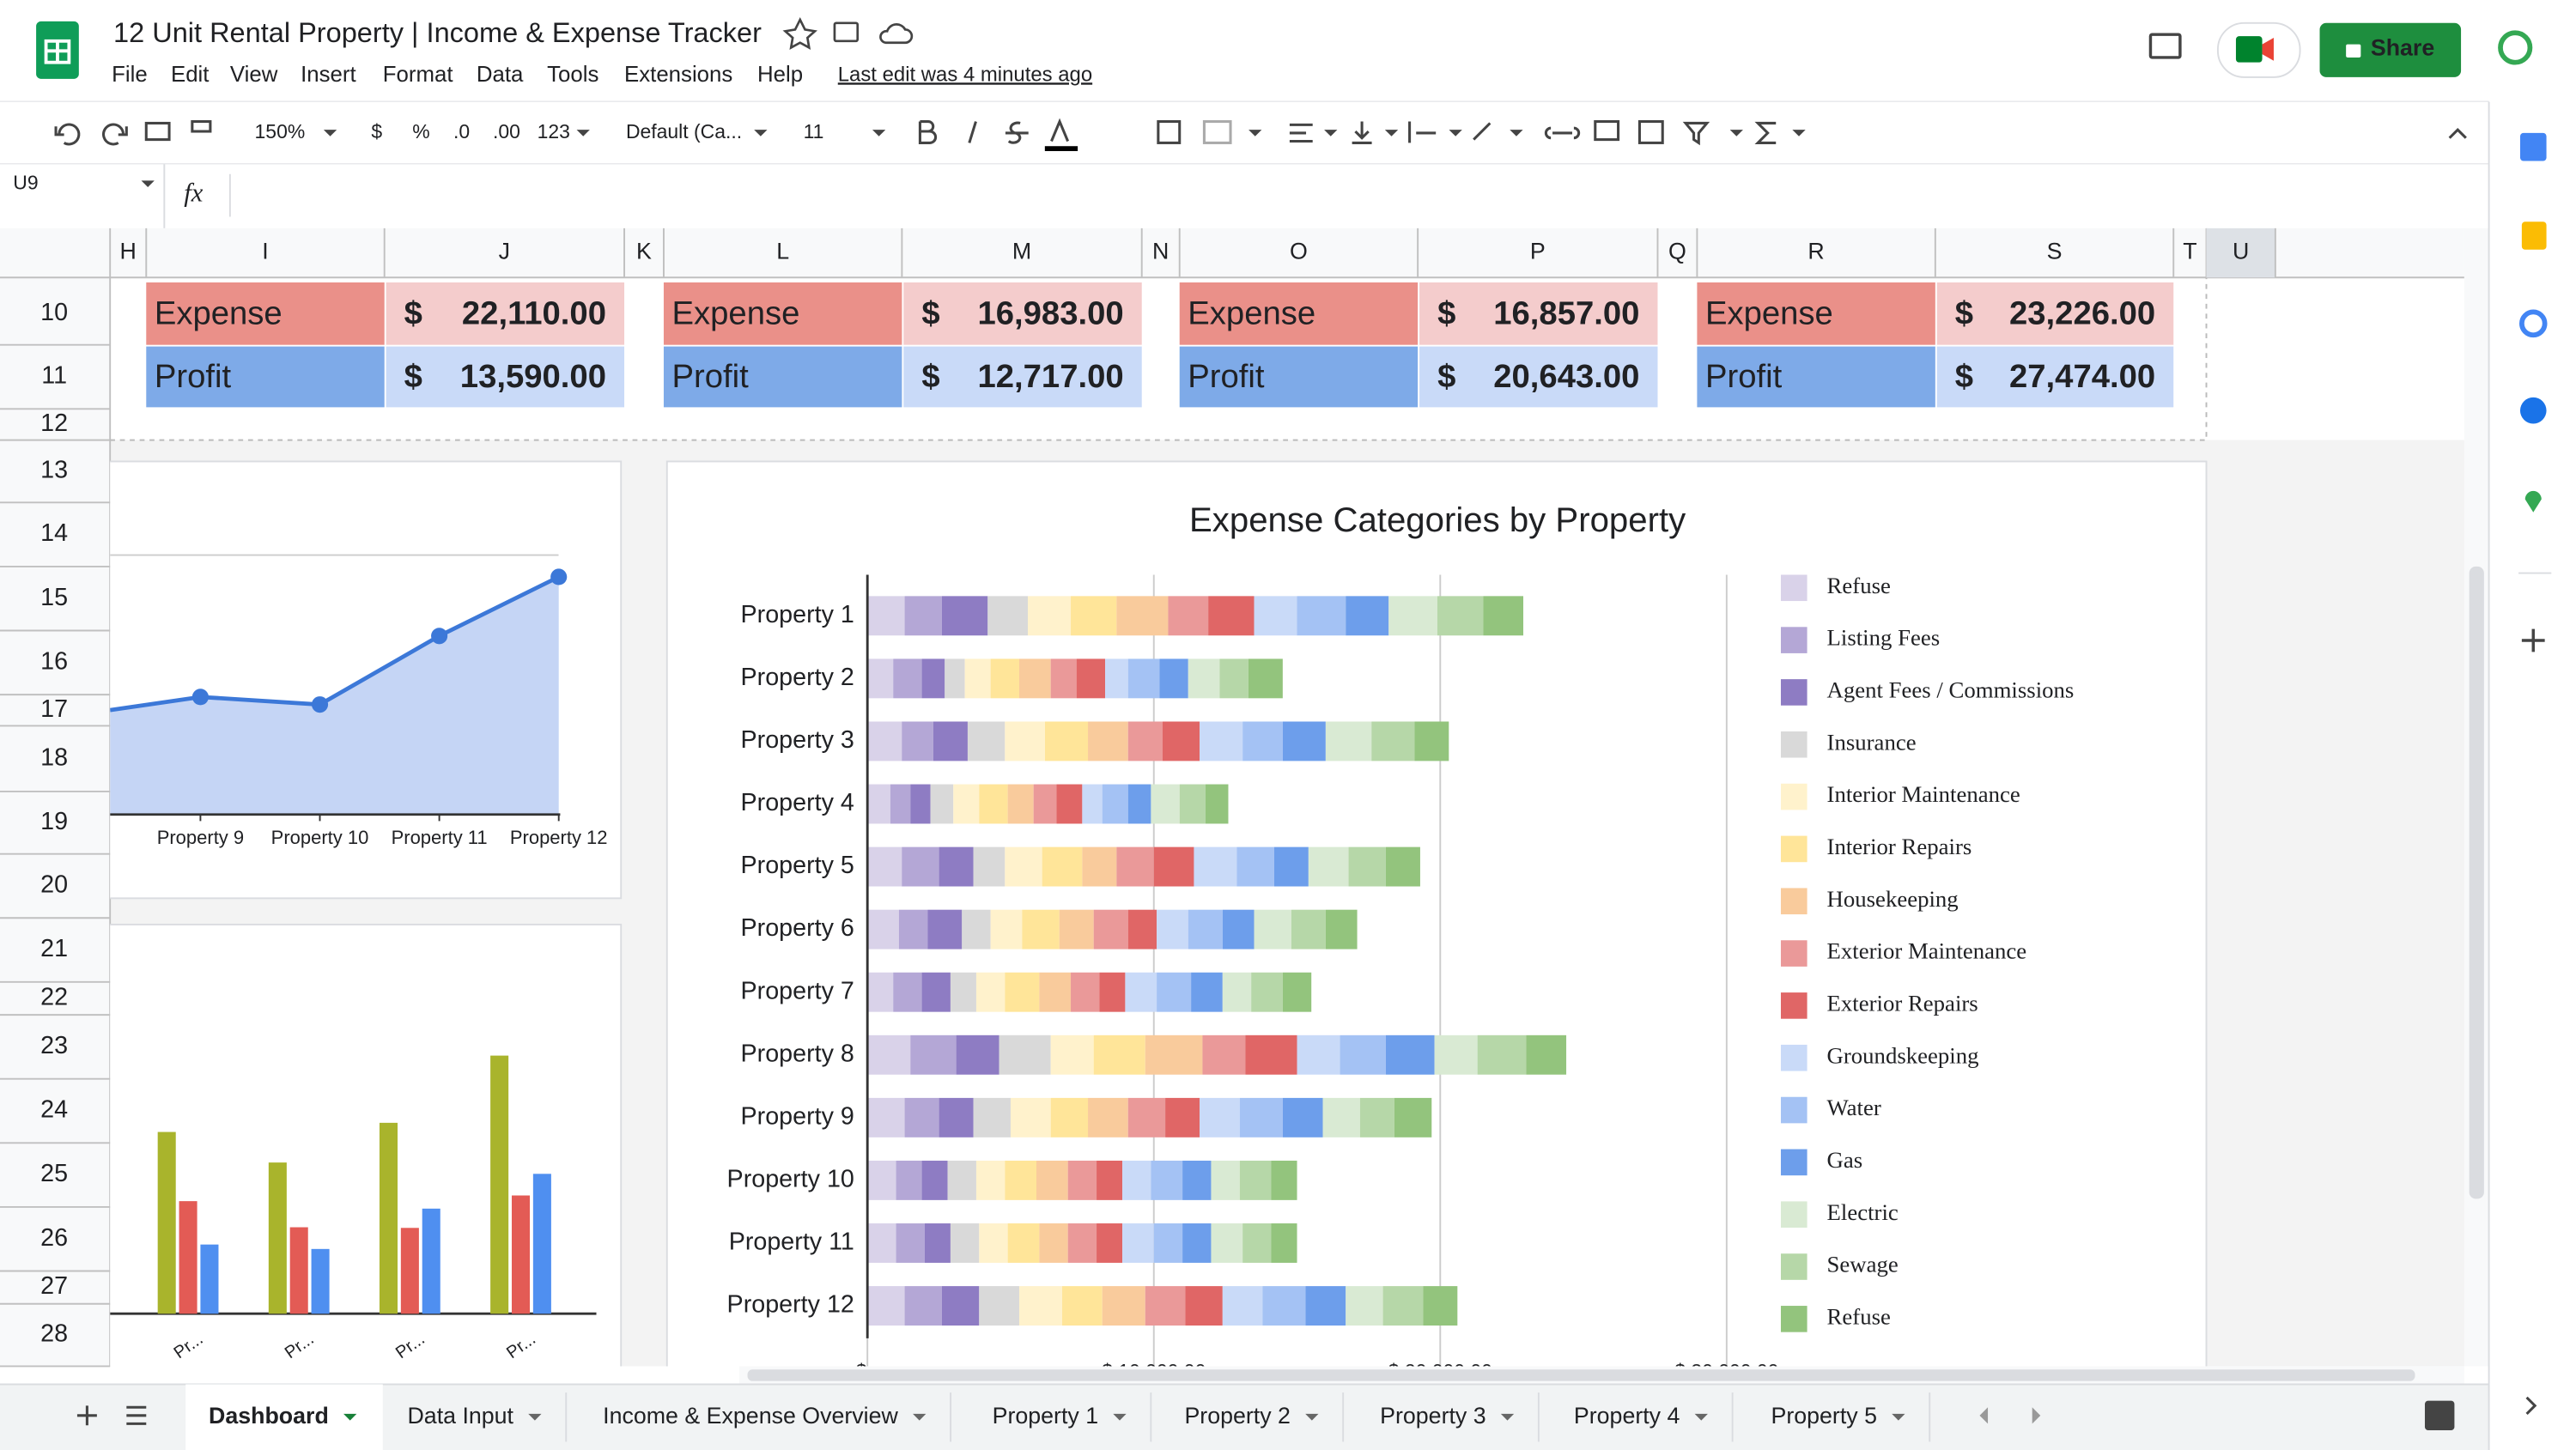 Image resolution: width=2576 pixels, height=1450 pixels. What do you see at coordinates (814, 131) in the screenshot?
I see `toolbar-item: 11` at bounding box center [814, 131].